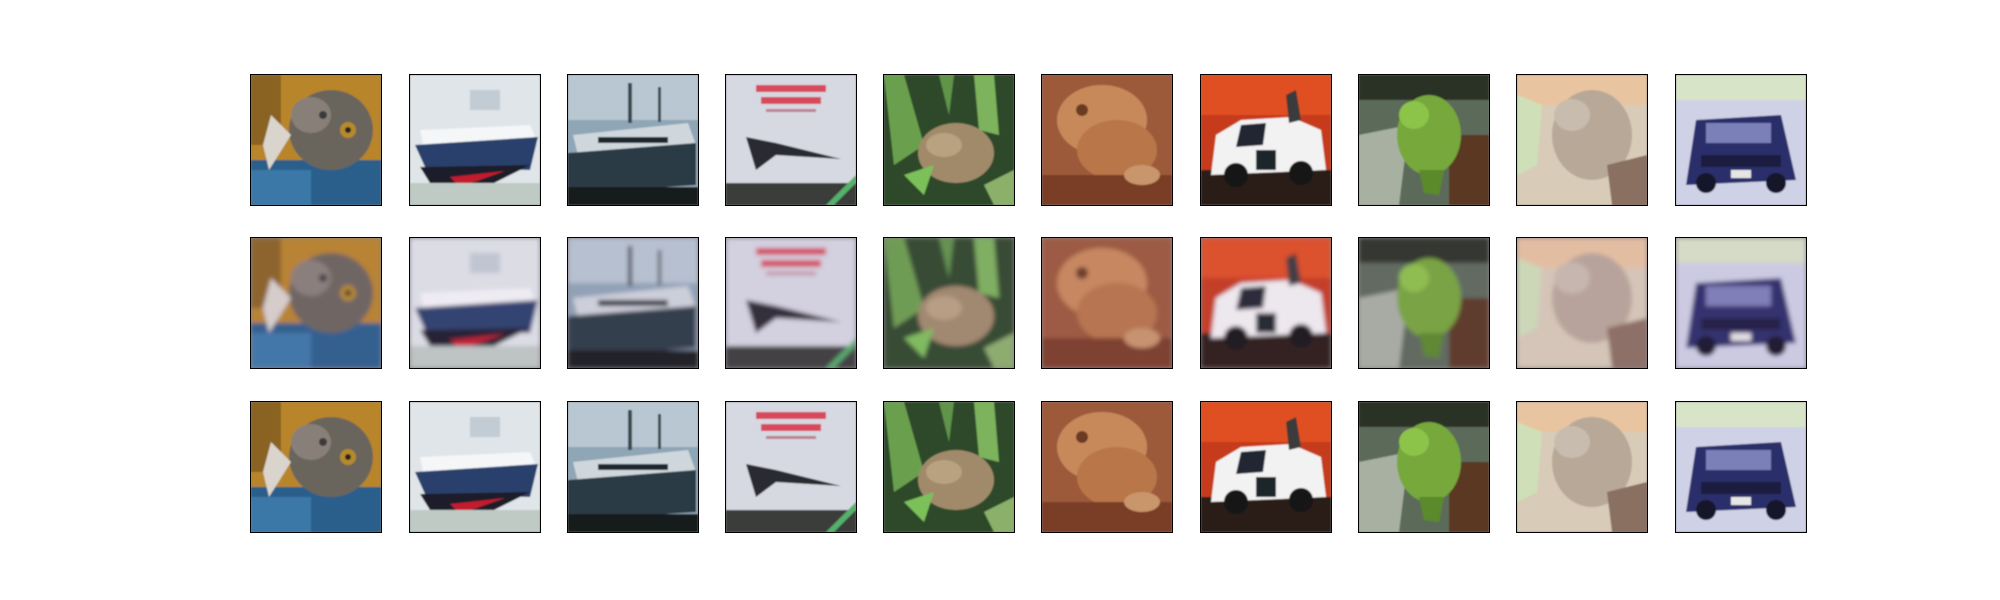 The height and width of the screenshot is (600, 2000). I want to click on tile-frog-brown-reconstruction, so click(1107, 303).